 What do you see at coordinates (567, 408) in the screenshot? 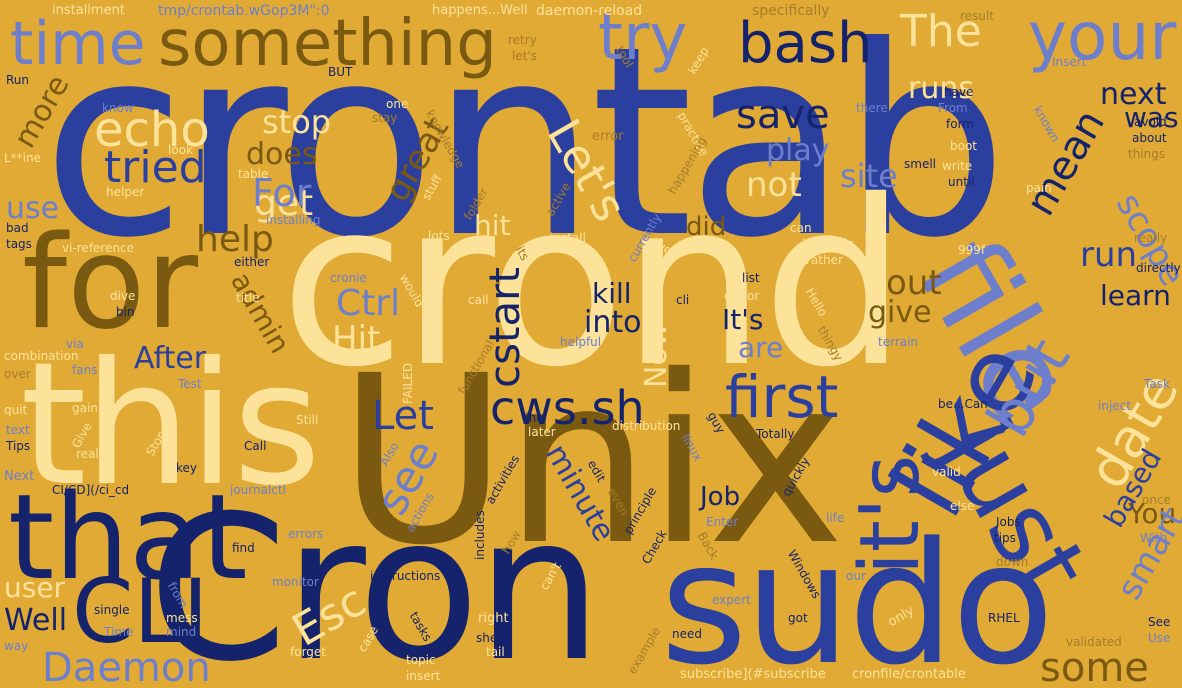
I see `word-cws: cws.sh` at bounding box center [567, 408].